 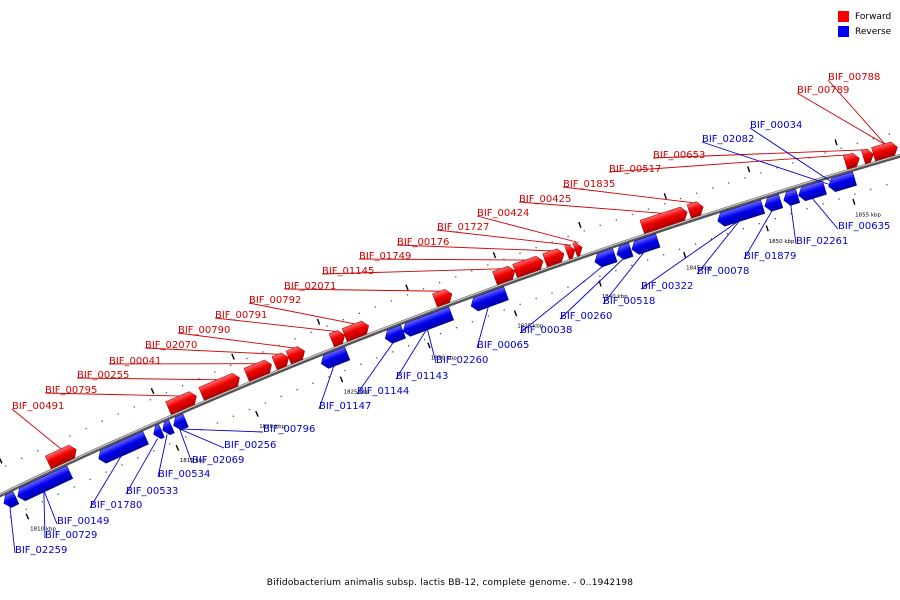 I want to click on gene-label: BIF_00795, so click(x=71, y=390).